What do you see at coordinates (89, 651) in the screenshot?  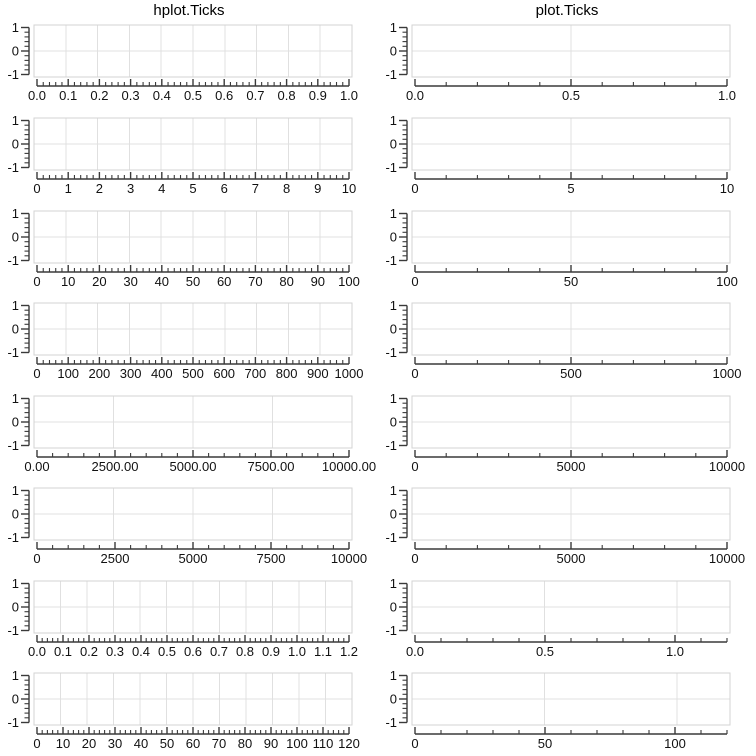 I see `svg-text: 0.2` at bounding box center [89, 651].